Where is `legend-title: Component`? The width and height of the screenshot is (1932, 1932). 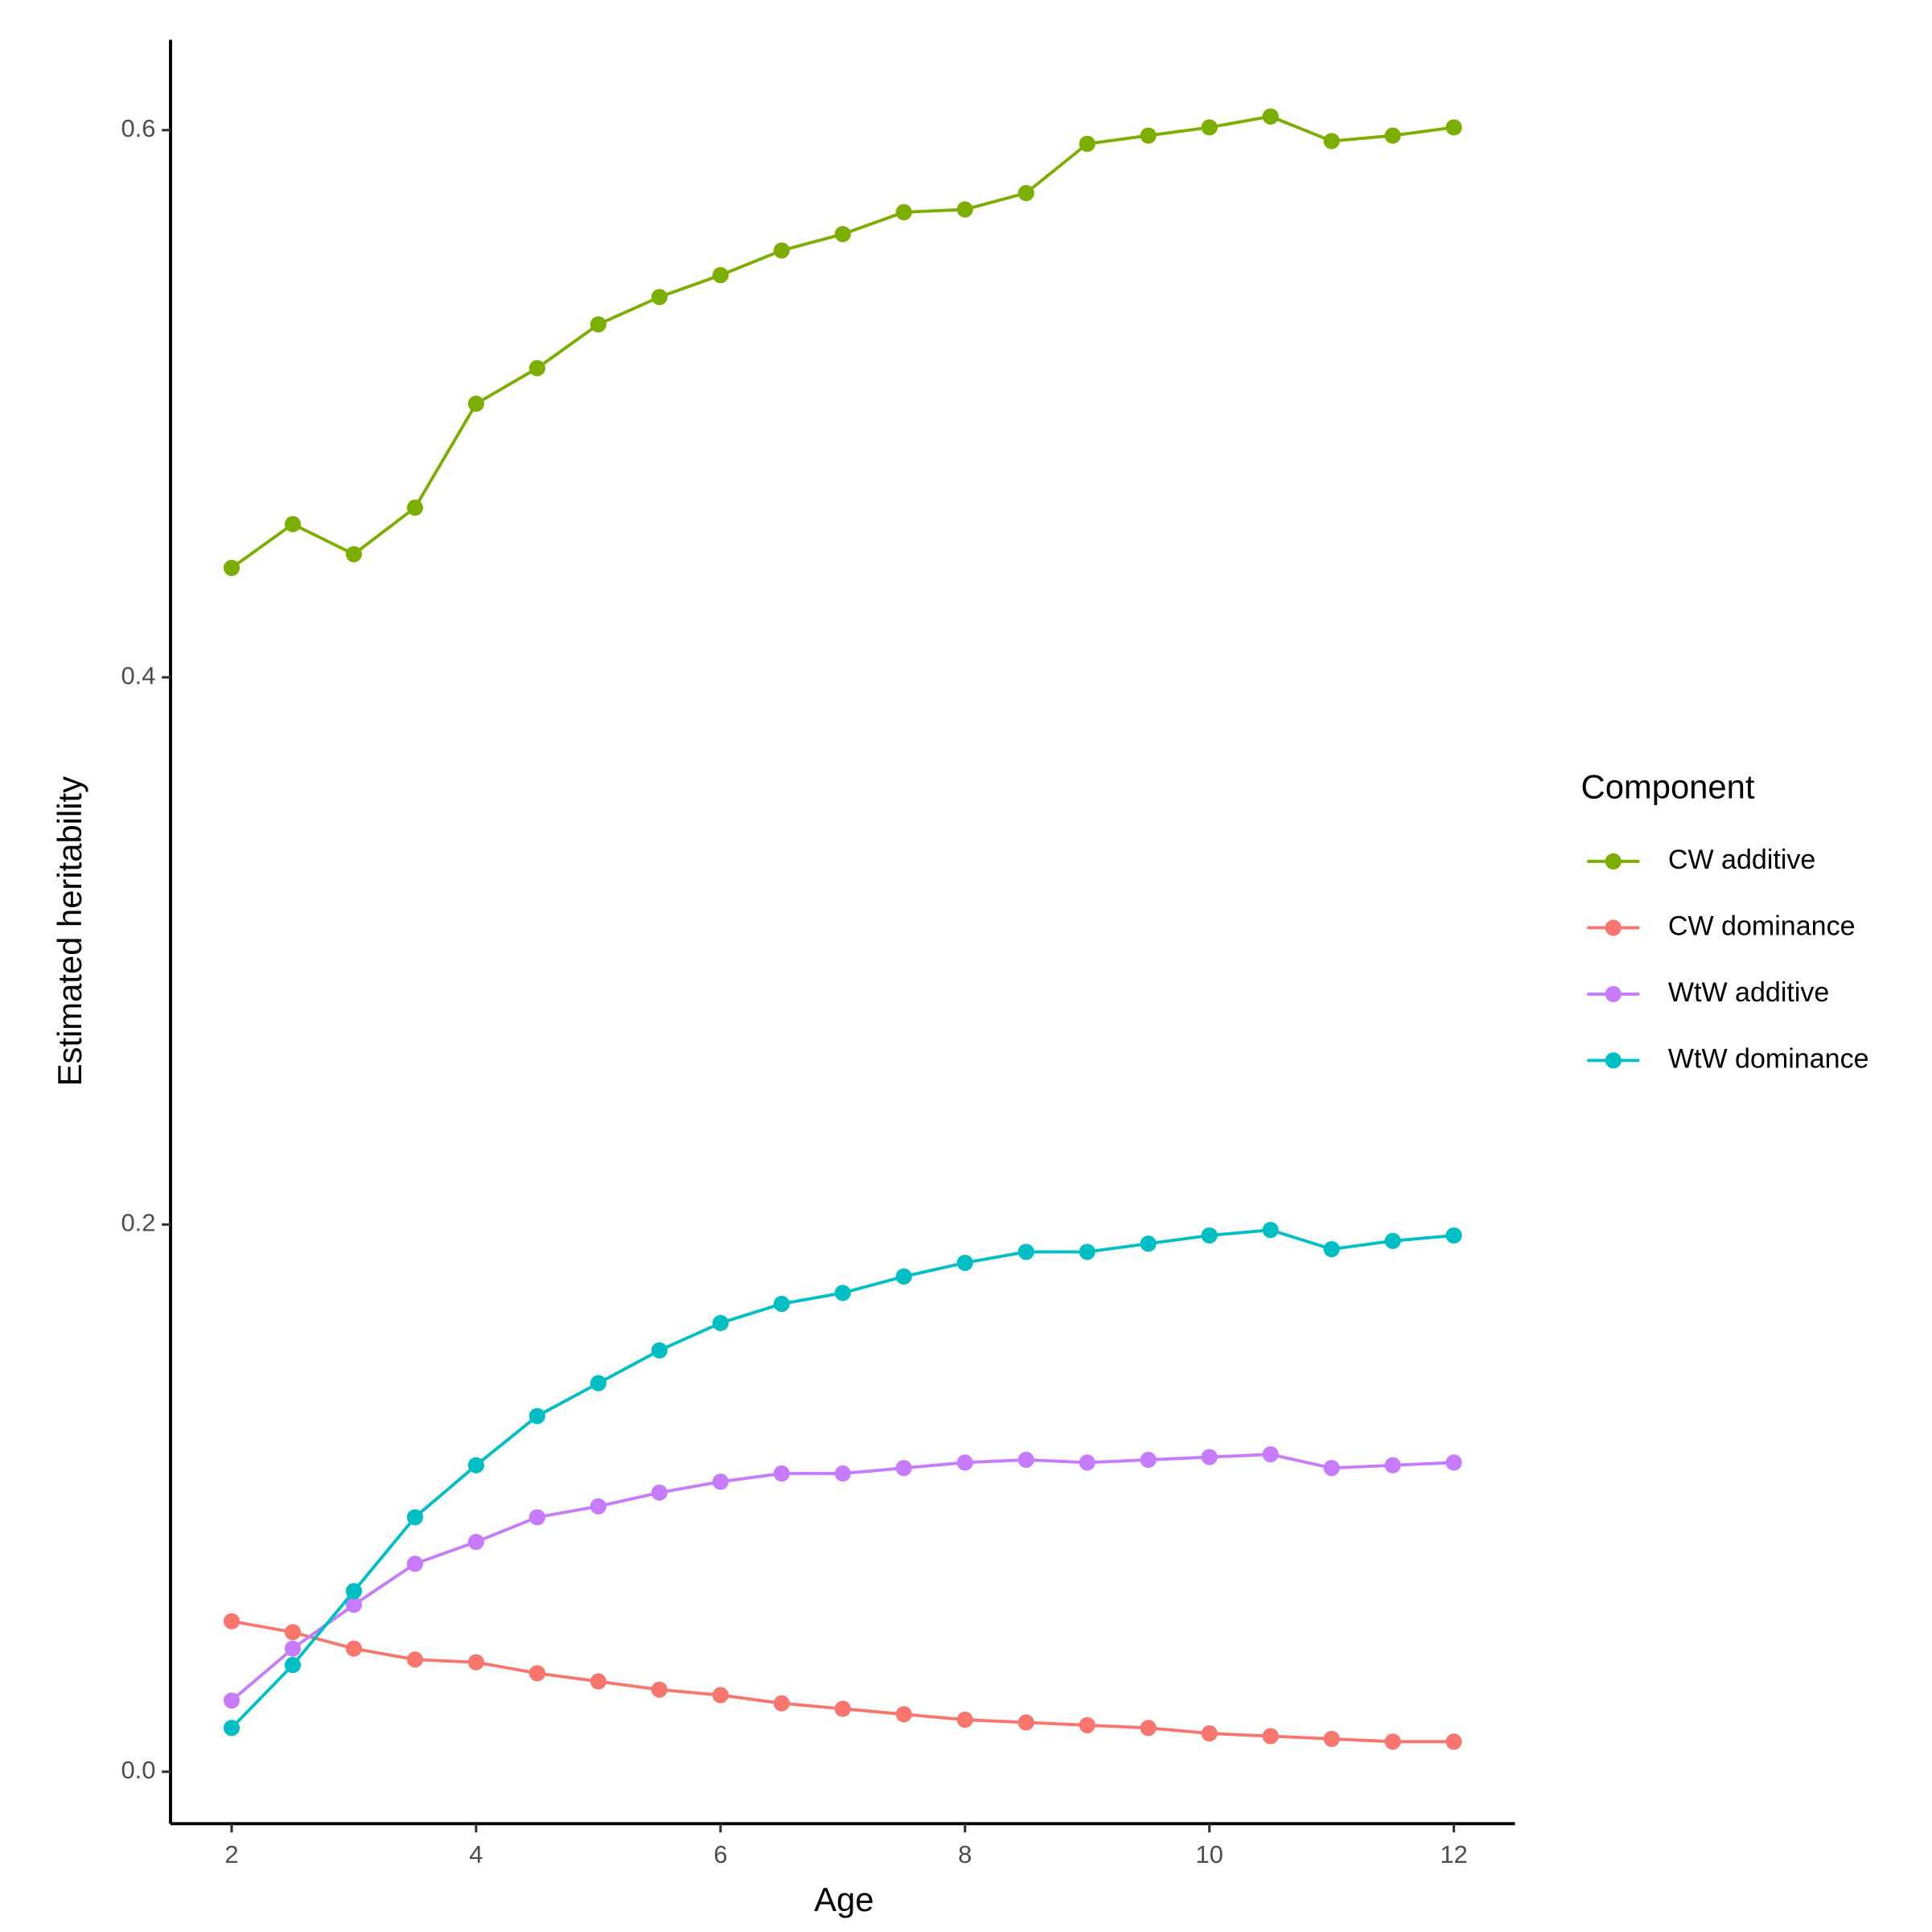
legend-title: Component is located at coordinates (1668, 786).